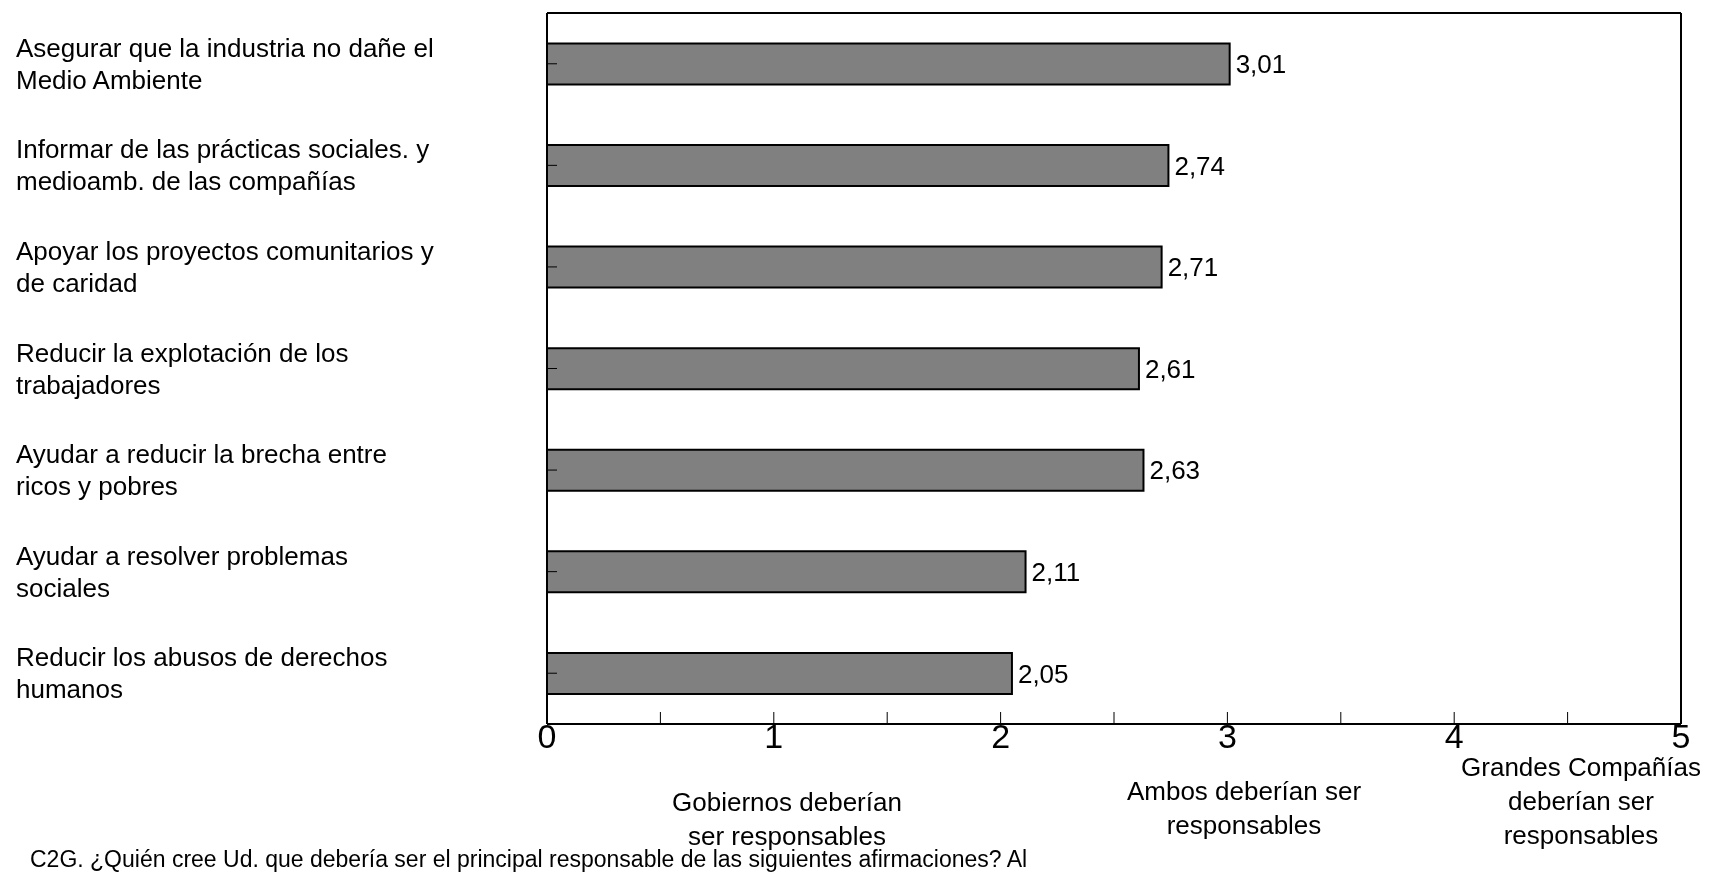  Describe the element at coordinates (201, 470) in the screenshot. I see `y-tick-label: Ayudar a reducir la brecha entre ricos y pobres` at that location.